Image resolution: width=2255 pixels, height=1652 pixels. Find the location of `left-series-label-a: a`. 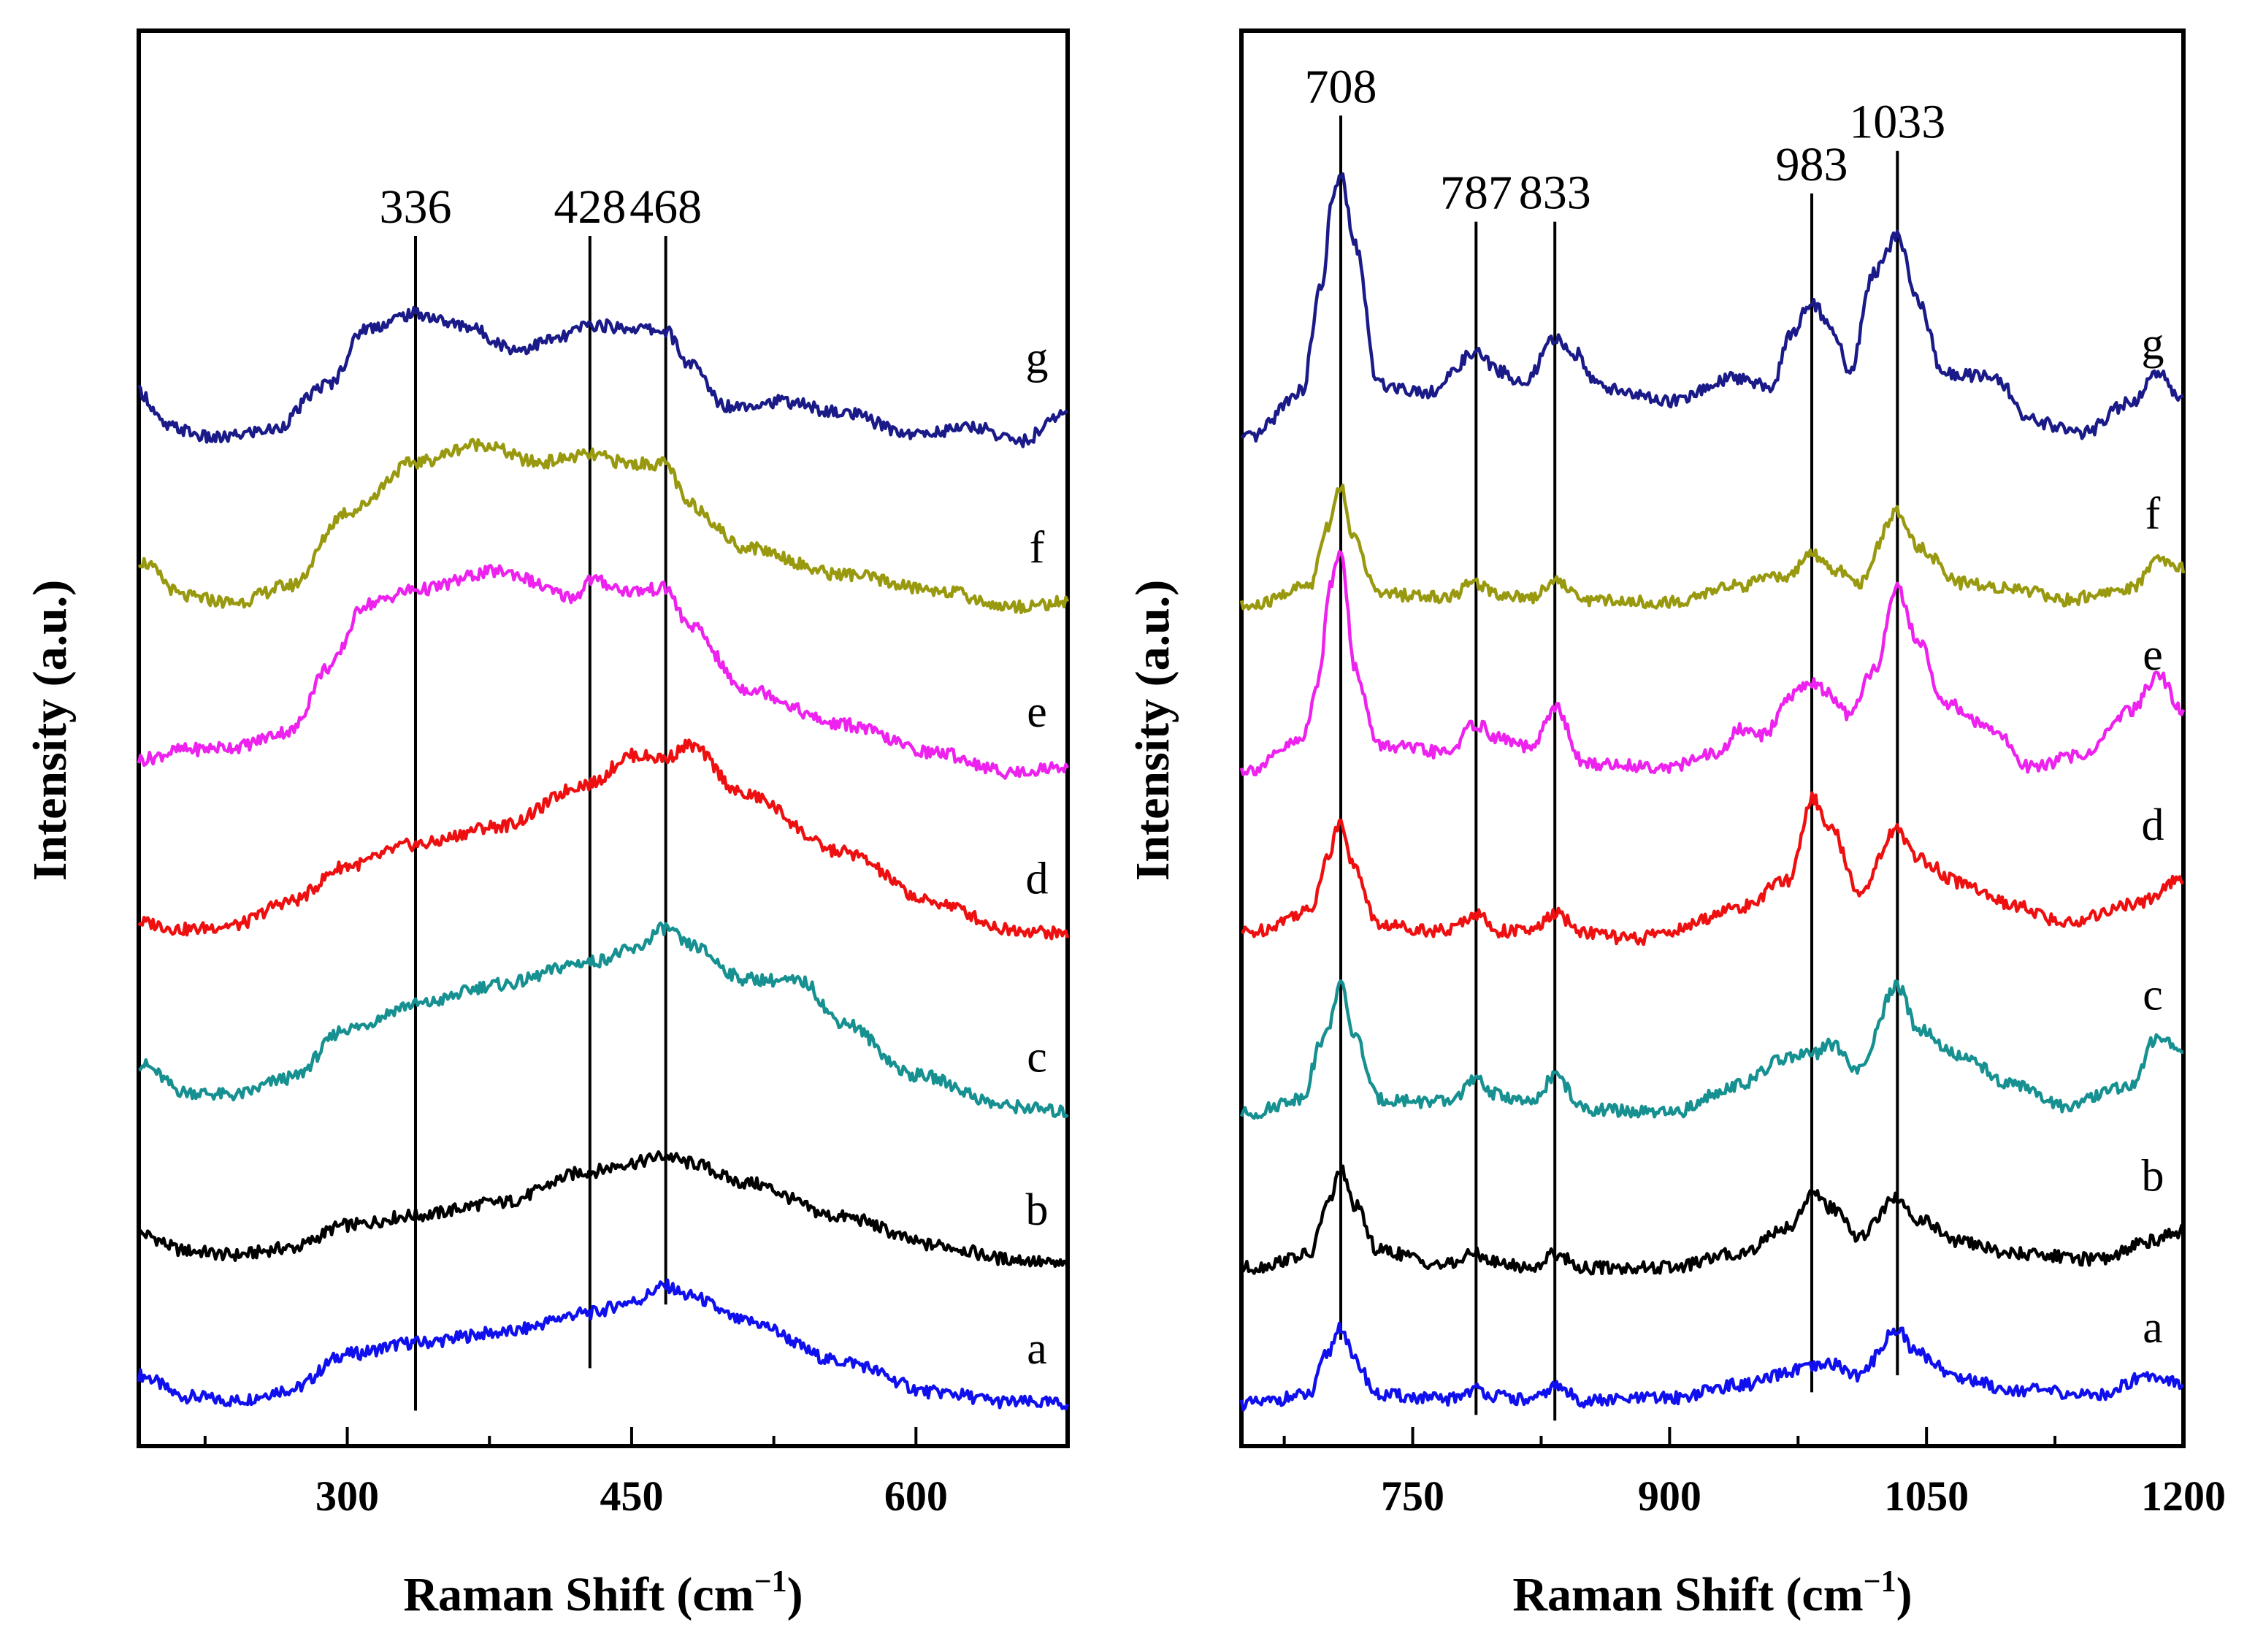

left-series-label-a: a is located at coordinates (1037, 1349).